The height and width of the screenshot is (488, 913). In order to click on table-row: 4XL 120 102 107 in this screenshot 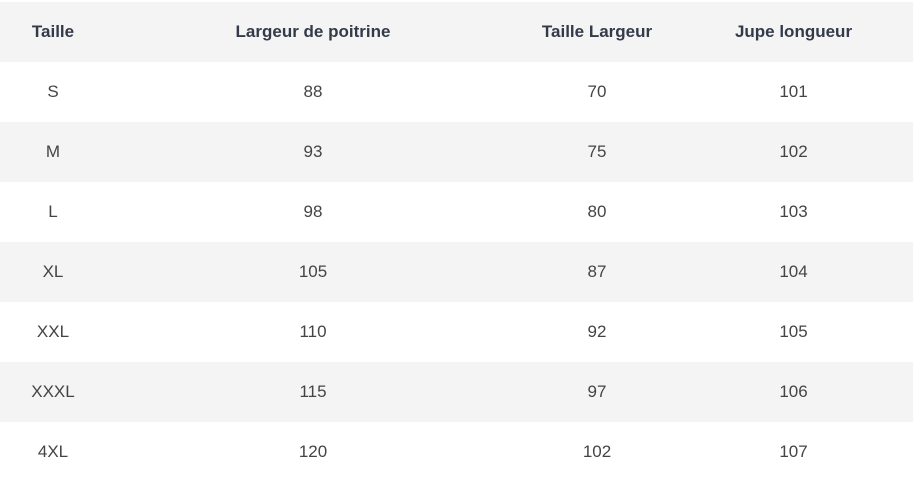, I will do `click(456, 452)`.